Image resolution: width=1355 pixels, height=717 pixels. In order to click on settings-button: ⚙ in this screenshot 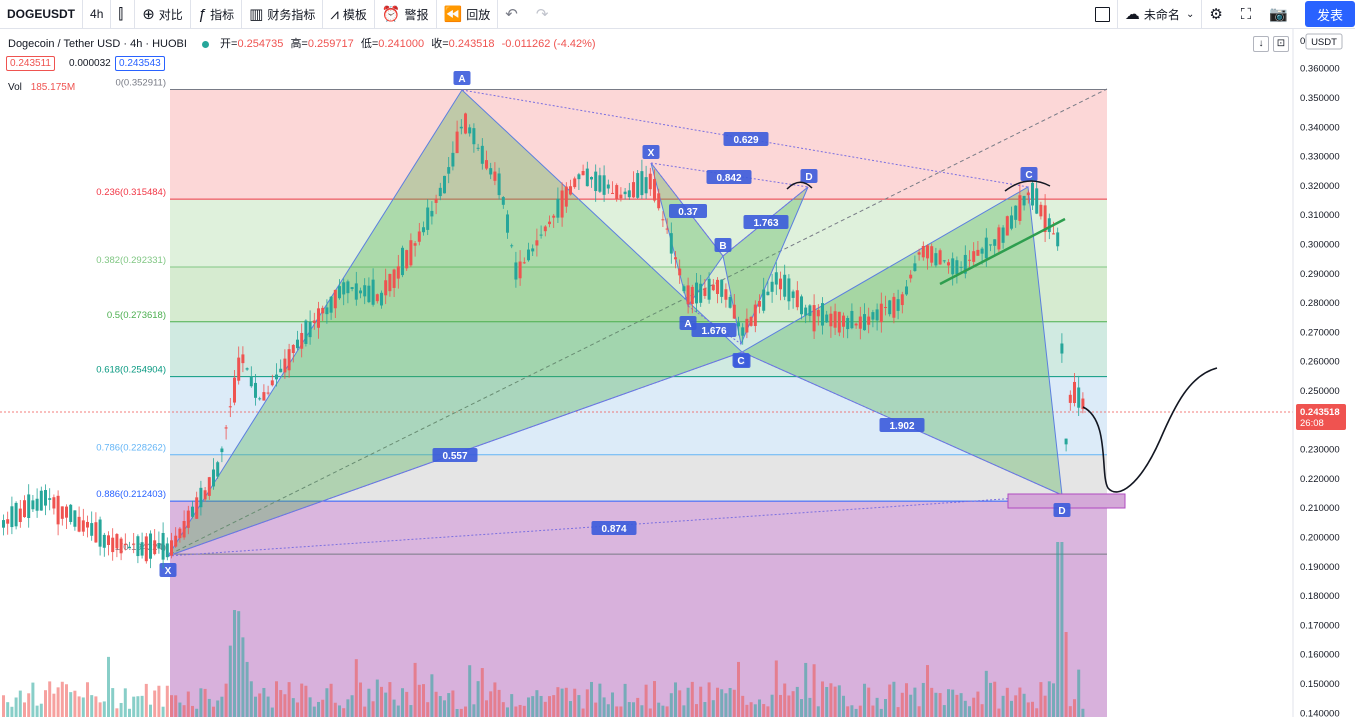, I will do `click(1217, 14)`.